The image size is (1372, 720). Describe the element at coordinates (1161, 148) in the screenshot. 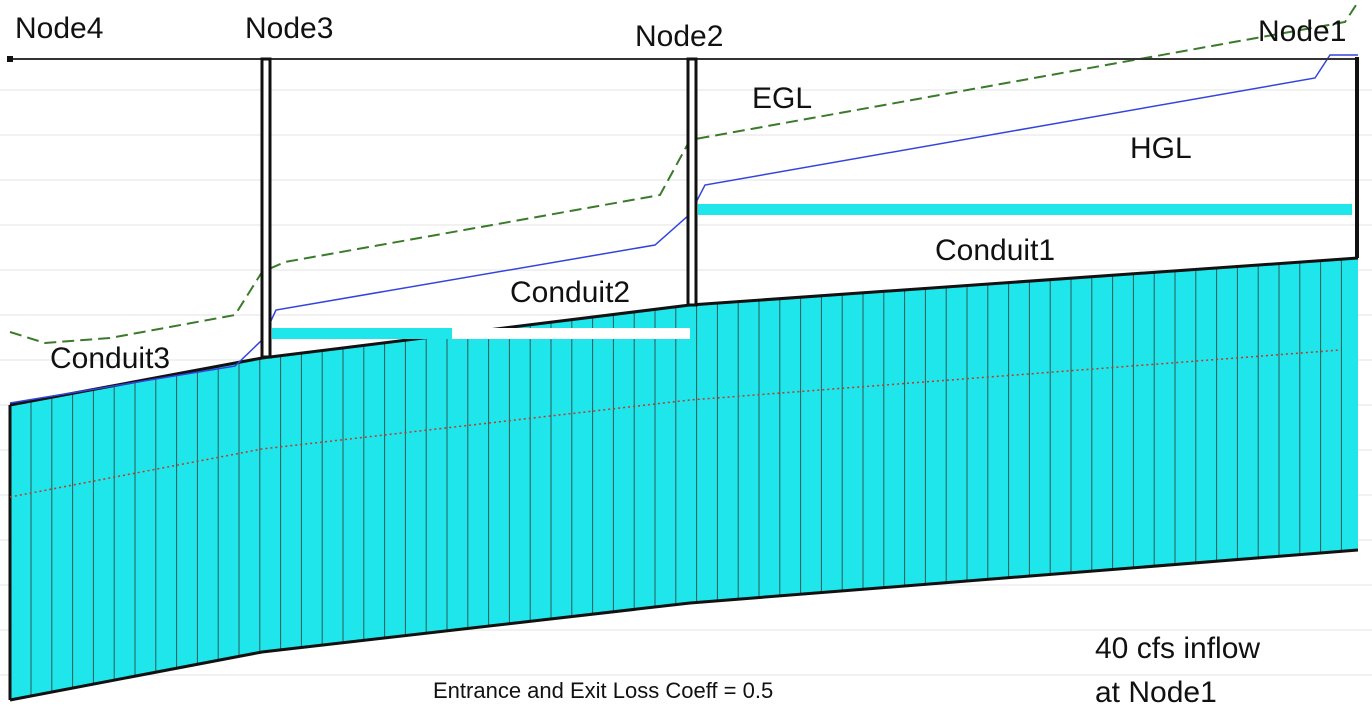

I see `hgl-label: HGL` at that location.